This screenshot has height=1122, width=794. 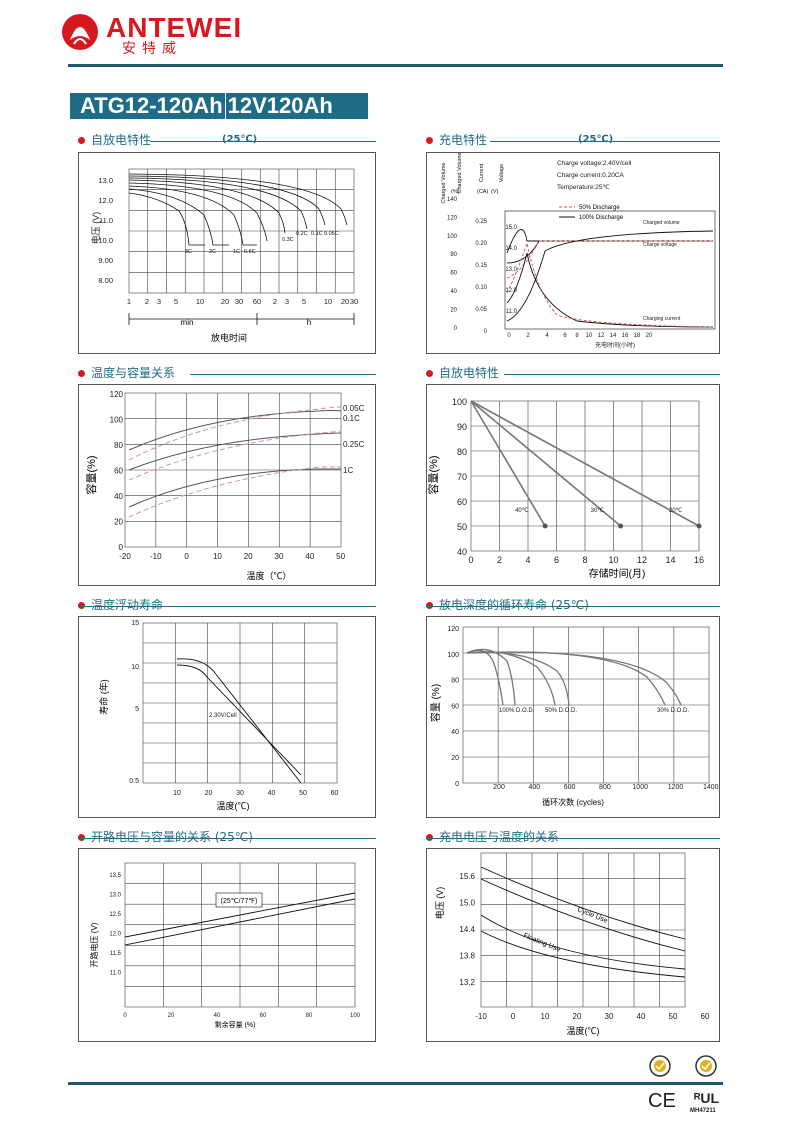 What do you see at coordinates (135, 623) in the screenshot?
I see `y-tick: 15` at bounding box center [135, 623].